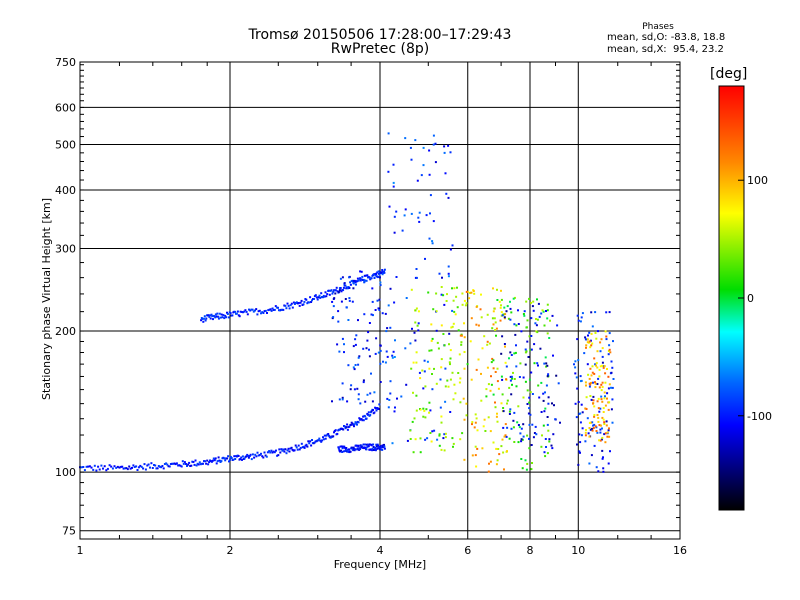  I want to click on phases-legend-x: mean, sd,X: 95.4, 23.2, so click(665, 49).